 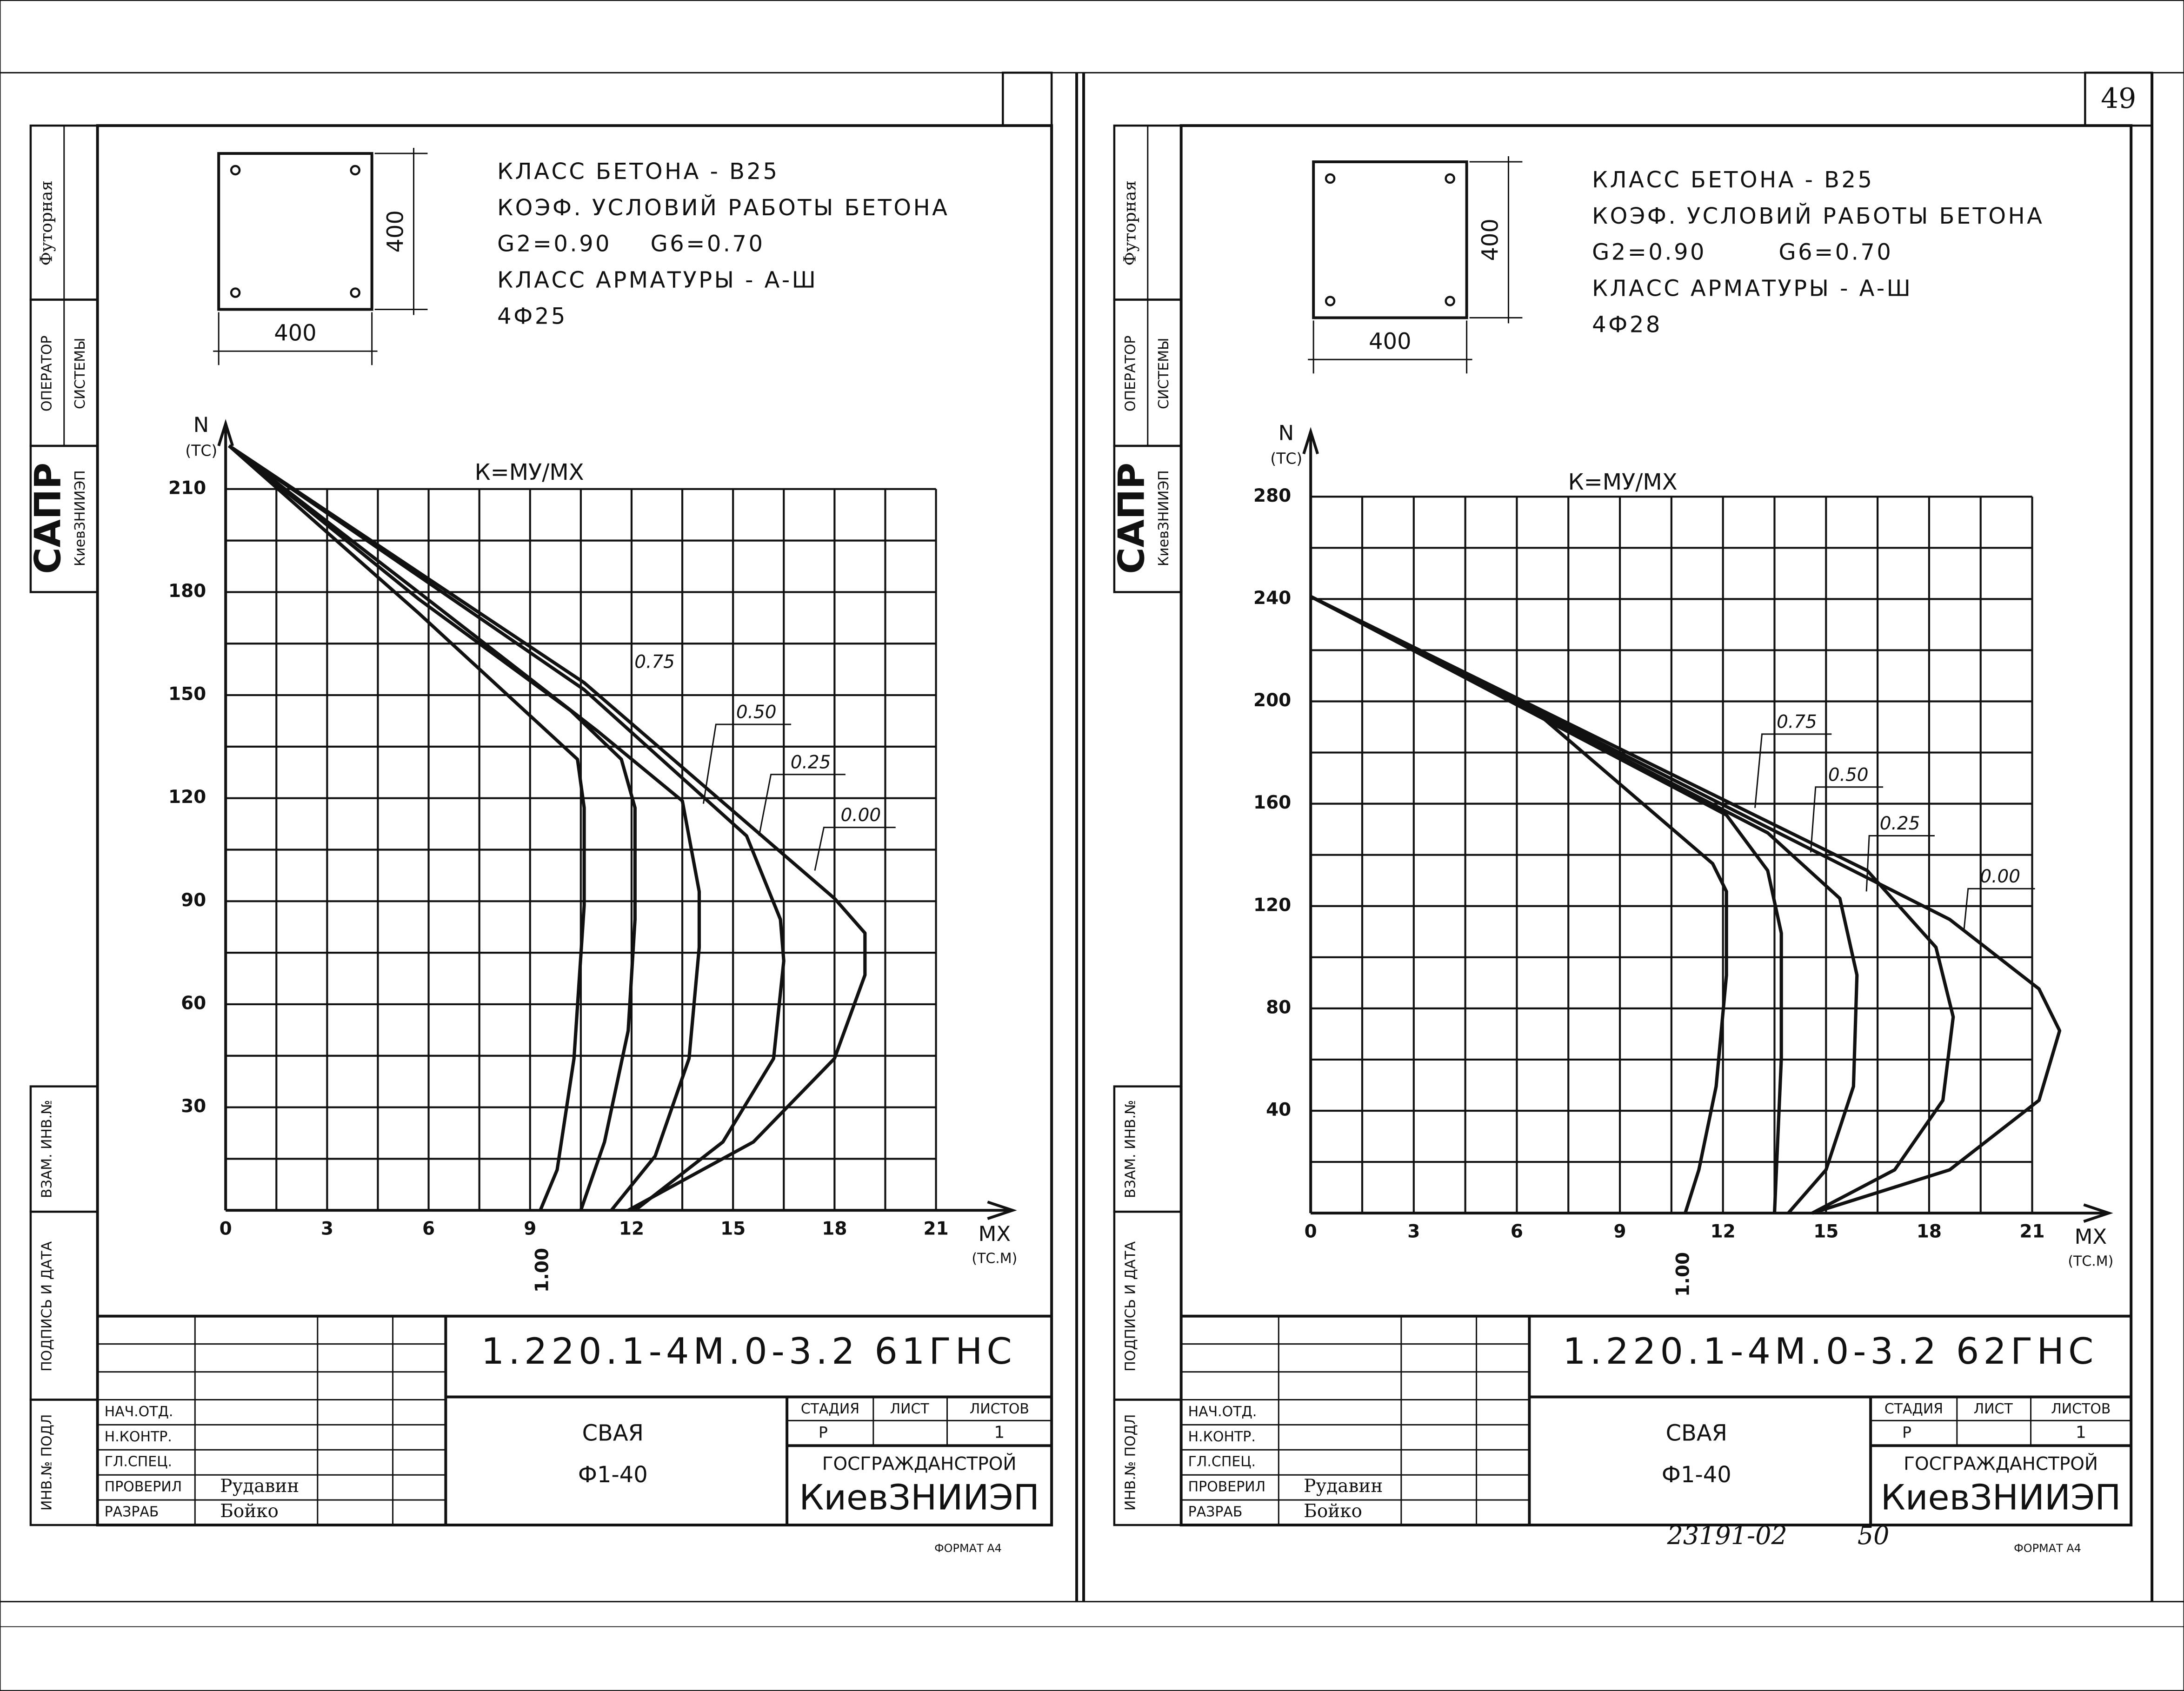 I want to click on product-mark: Ф1-40, so click(x=1696, y=1475).